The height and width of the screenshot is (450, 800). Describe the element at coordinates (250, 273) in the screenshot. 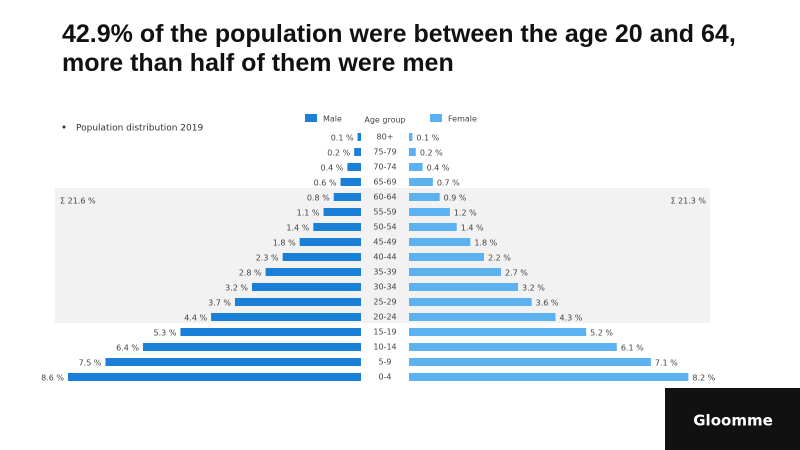

I see `value-label: 2.8 %` at that location.